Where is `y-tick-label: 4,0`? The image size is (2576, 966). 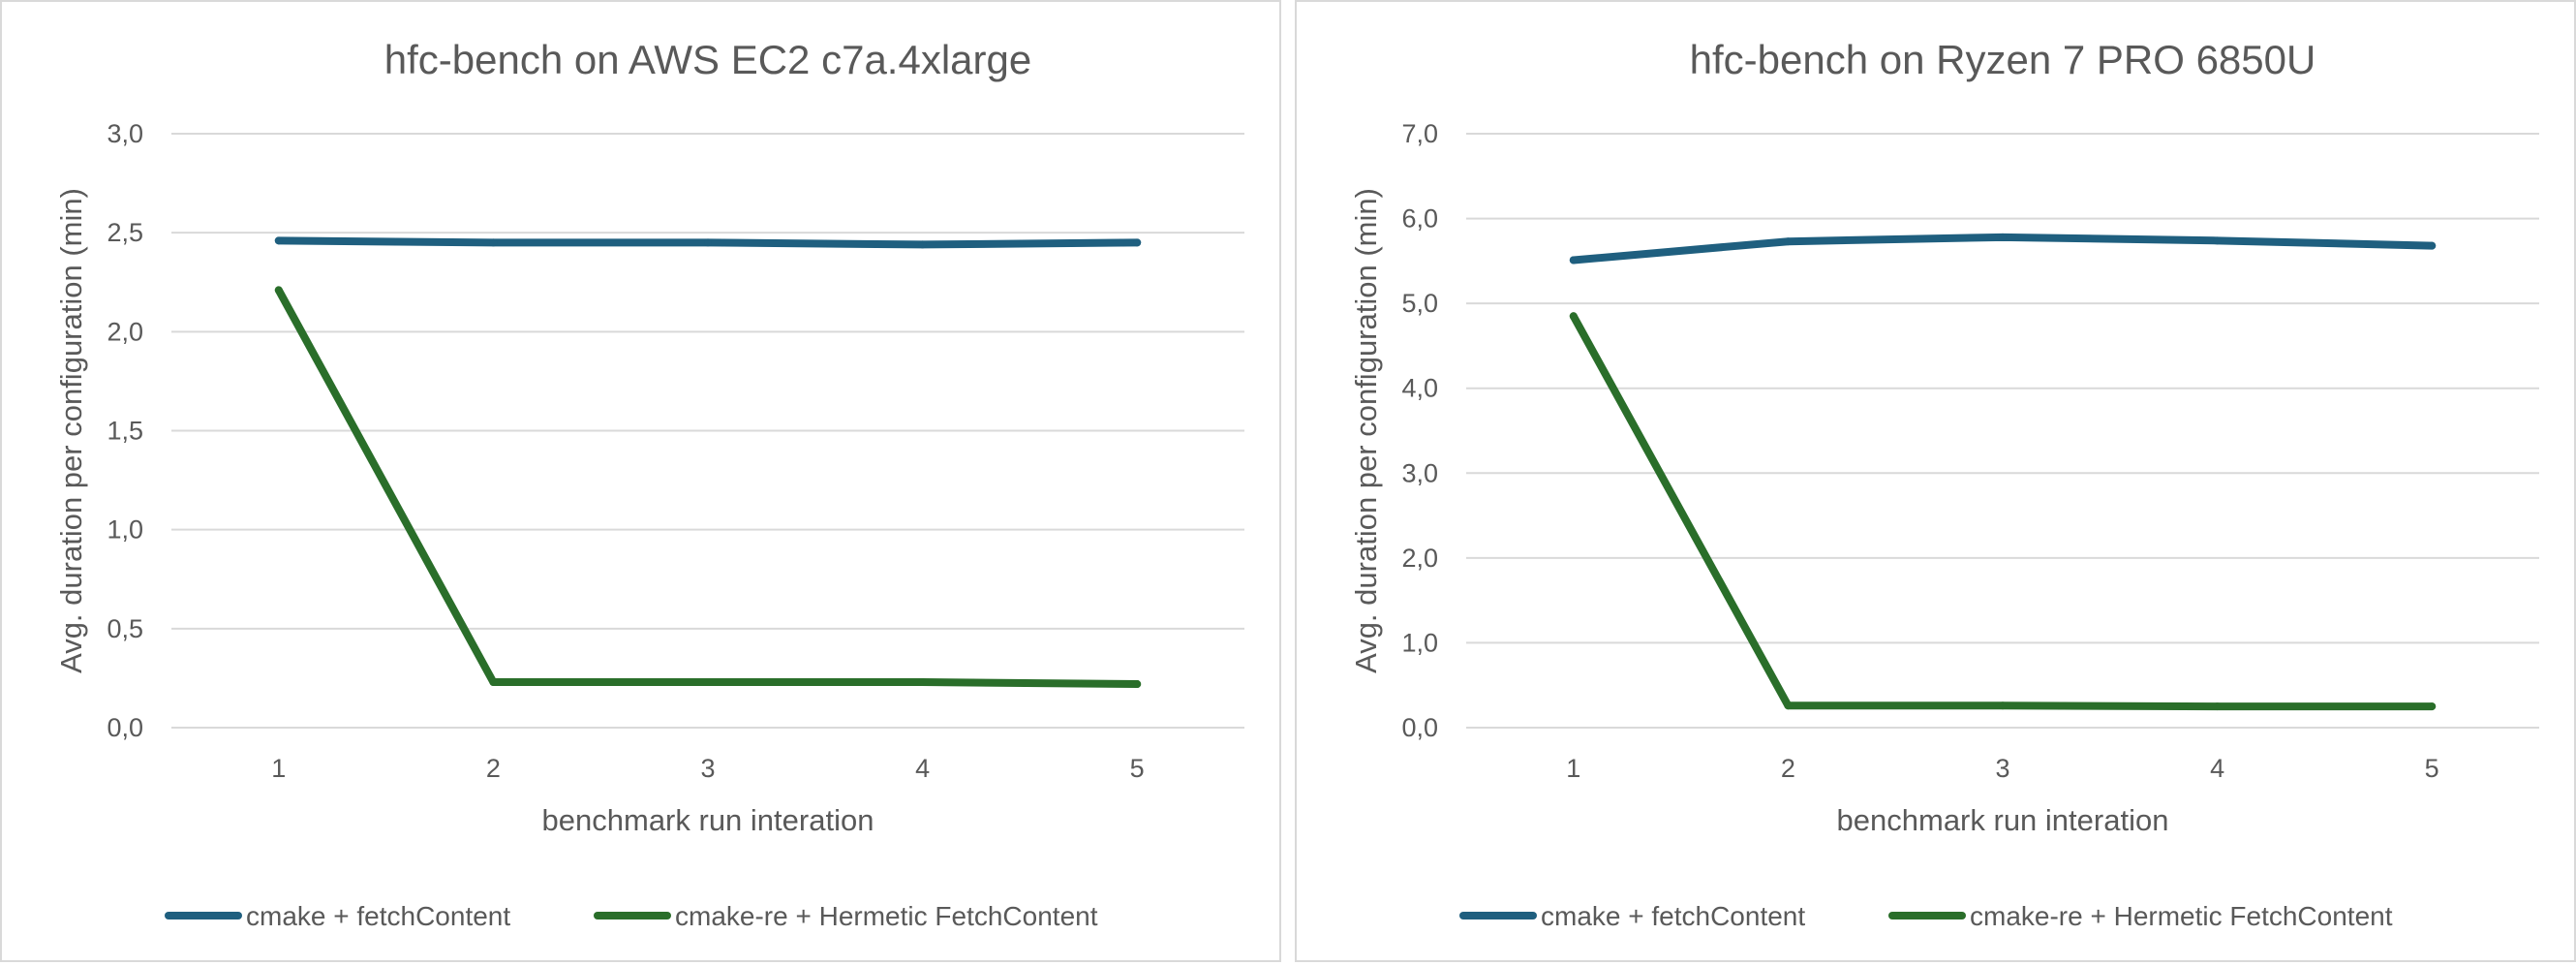 y-tick-label: 4,0 is located at coordinates (1419, 388).